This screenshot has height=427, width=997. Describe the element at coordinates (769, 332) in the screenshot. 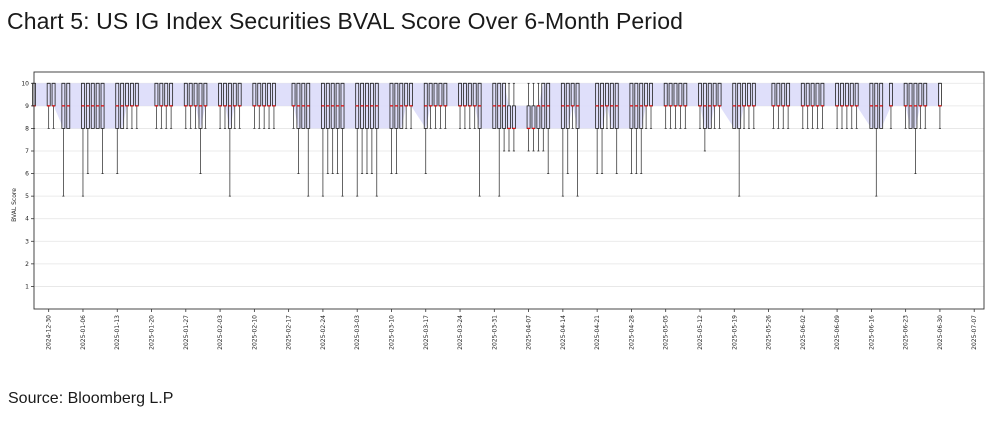

I see `x-tick-label: 2025-05-26` at that location.